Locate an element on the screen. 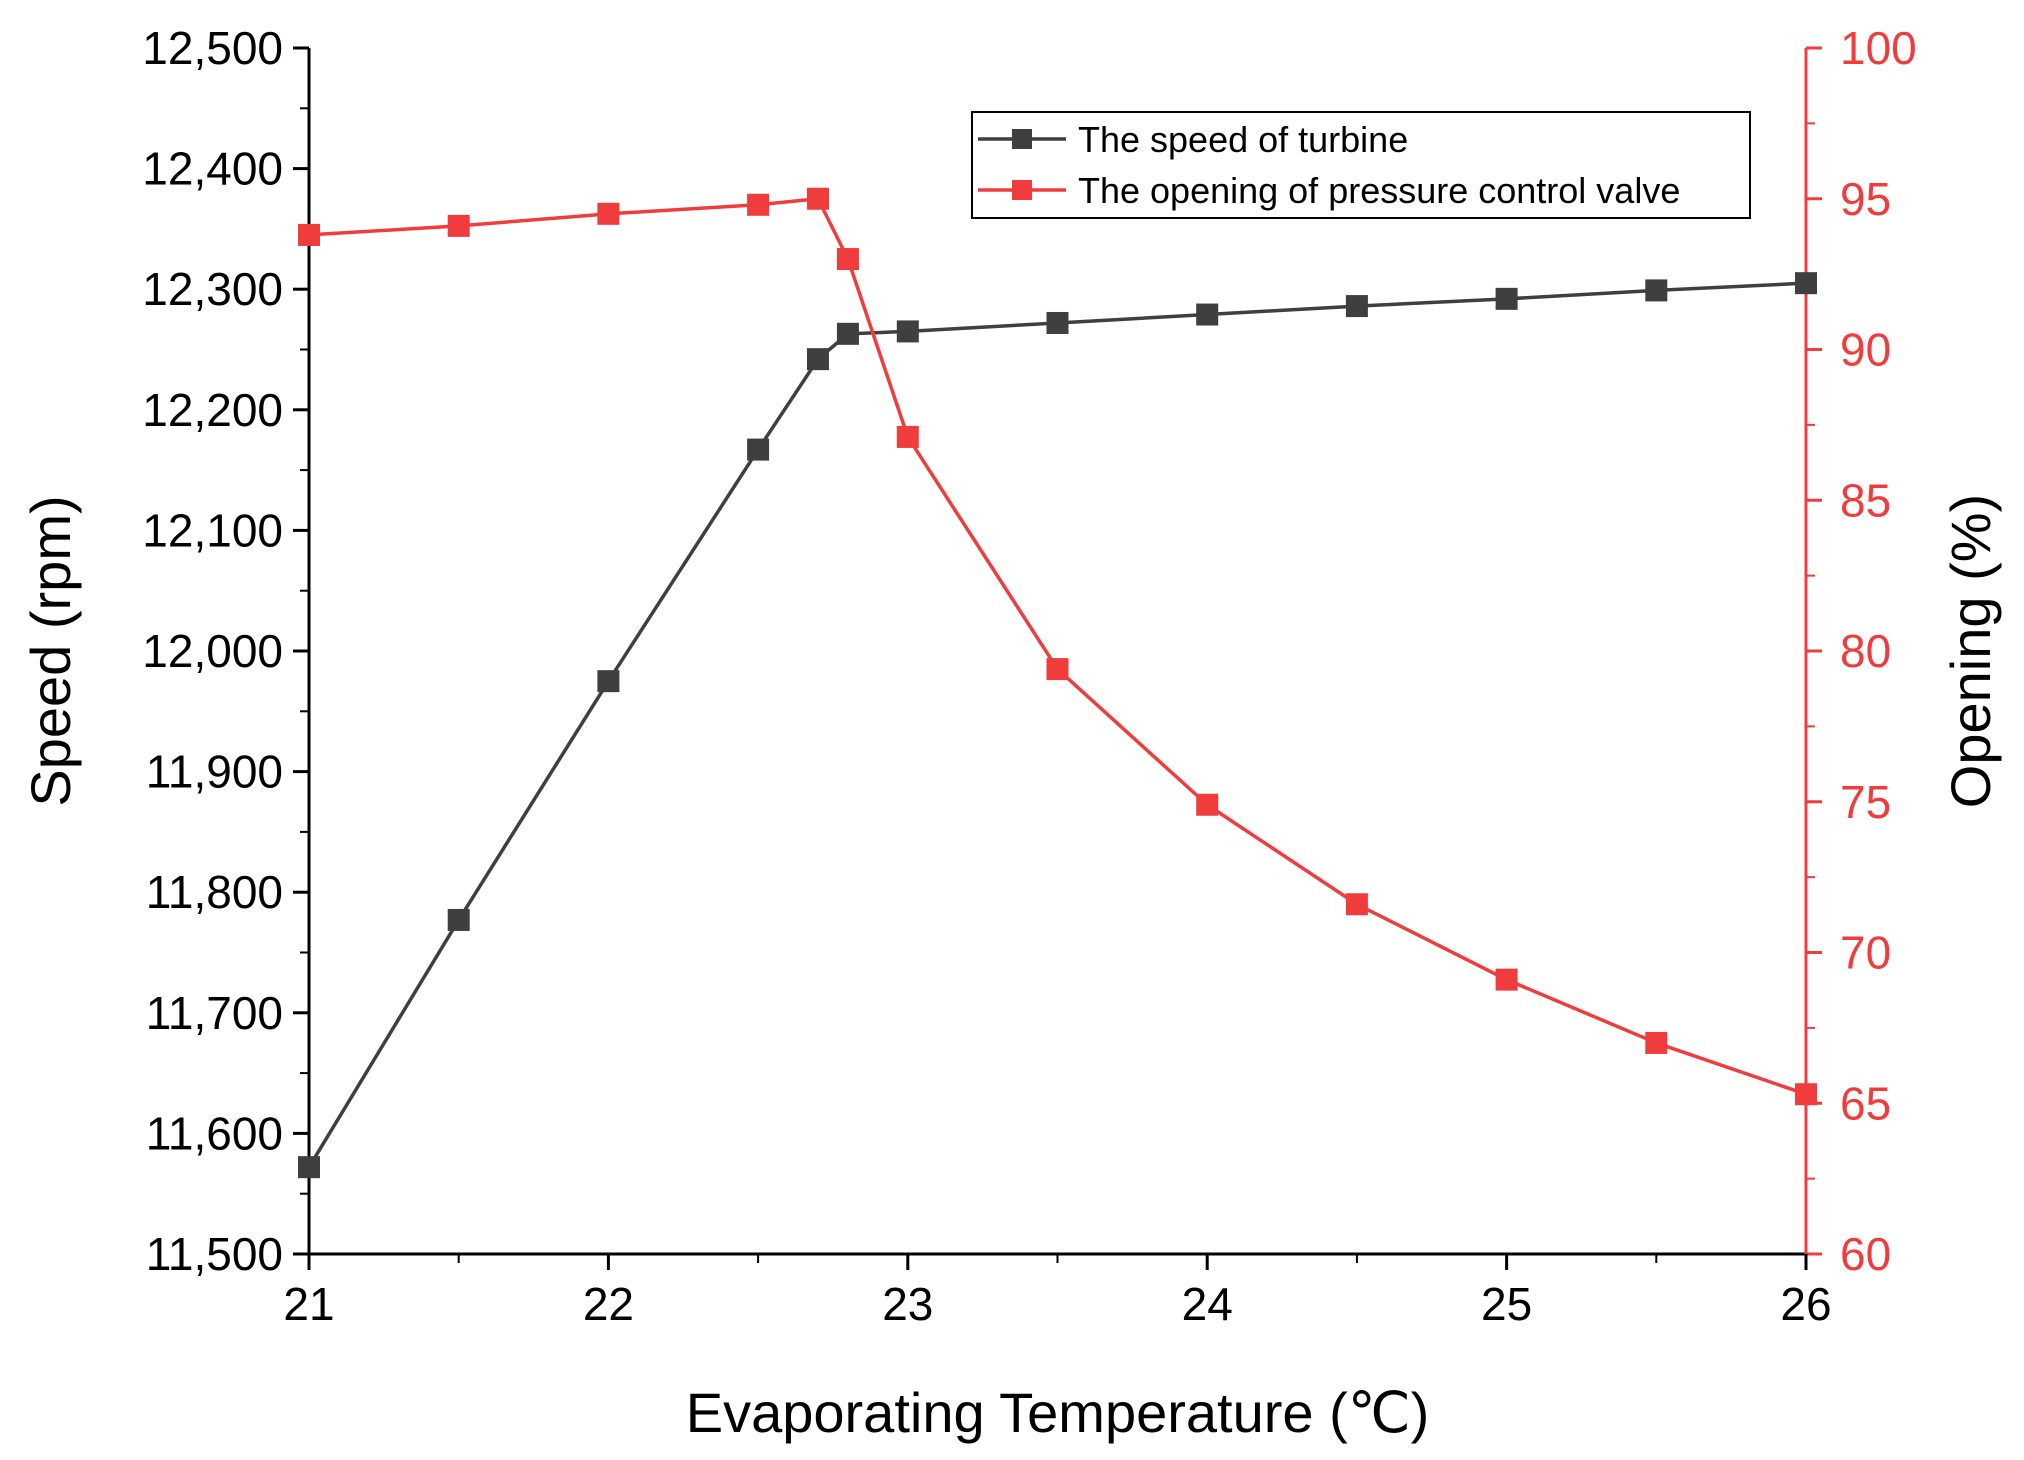 The width and height of the screenshot is (2024, 1460). y-left-tick-label: 11,500 is located at coordinates (214, 1254).